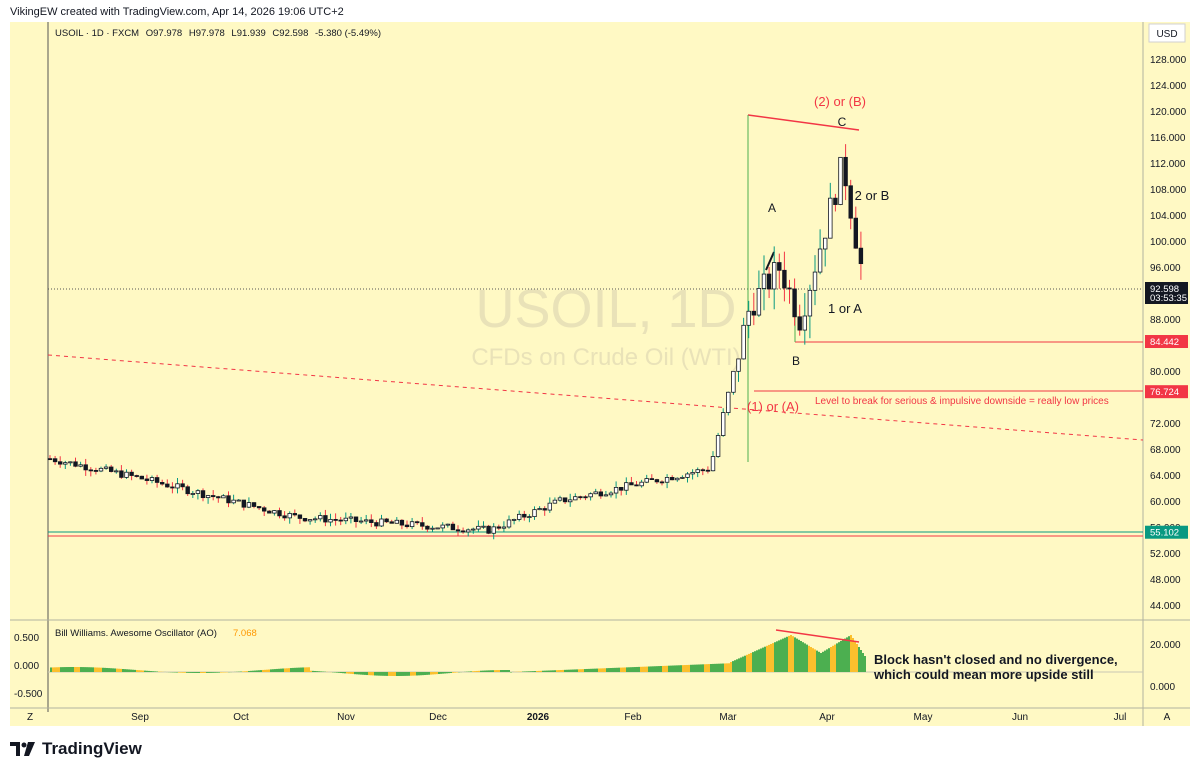 The width and height of the screenshot is (1200, 771). Describe the element at coordinates (1164, 342) in the screenshot. I see `price-badge-label: 84.442` at that location.